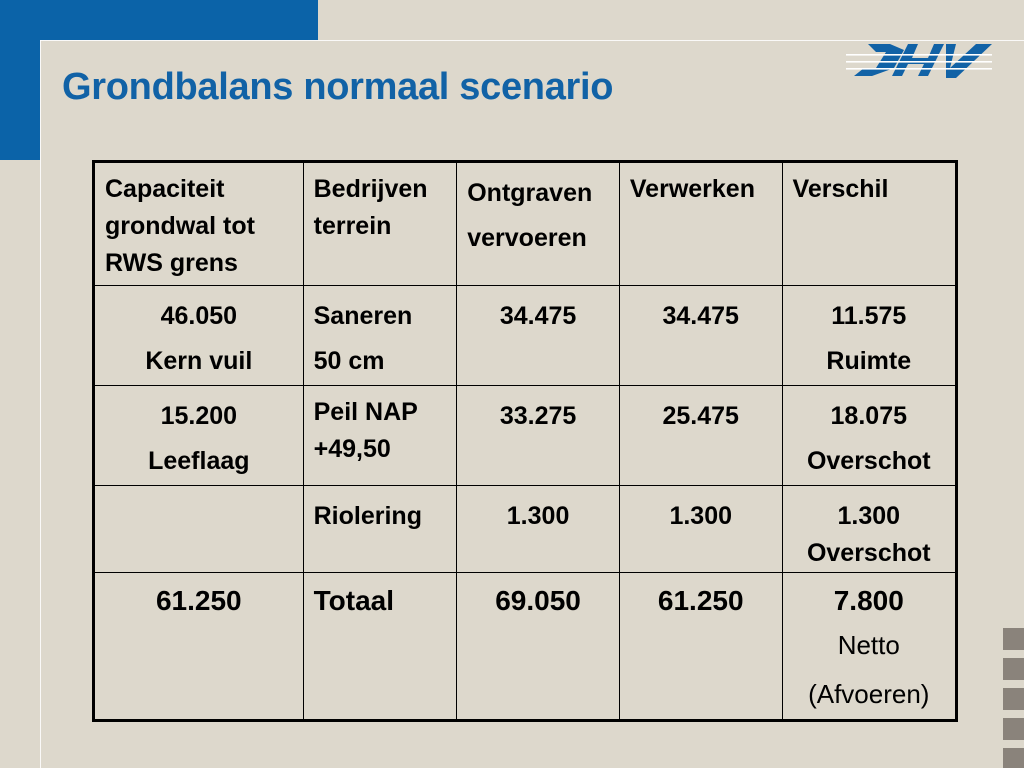 The width and height of the screenshot is (1024, 768). What do you see at coordinates (869, 435) in the screenshot?
I see `cell-verschil: 18.075 Overschot` at bounding box center [869, 435].